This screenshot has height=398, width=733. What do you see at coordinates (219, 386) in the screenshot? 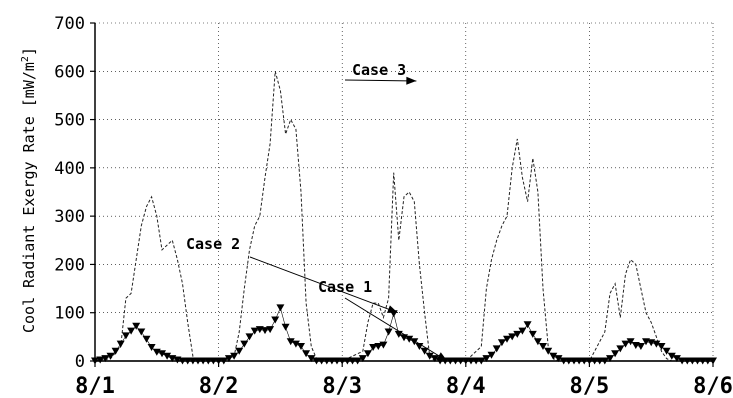
I see `x-tick-label: 8/2` at bounding box center [219, 386].